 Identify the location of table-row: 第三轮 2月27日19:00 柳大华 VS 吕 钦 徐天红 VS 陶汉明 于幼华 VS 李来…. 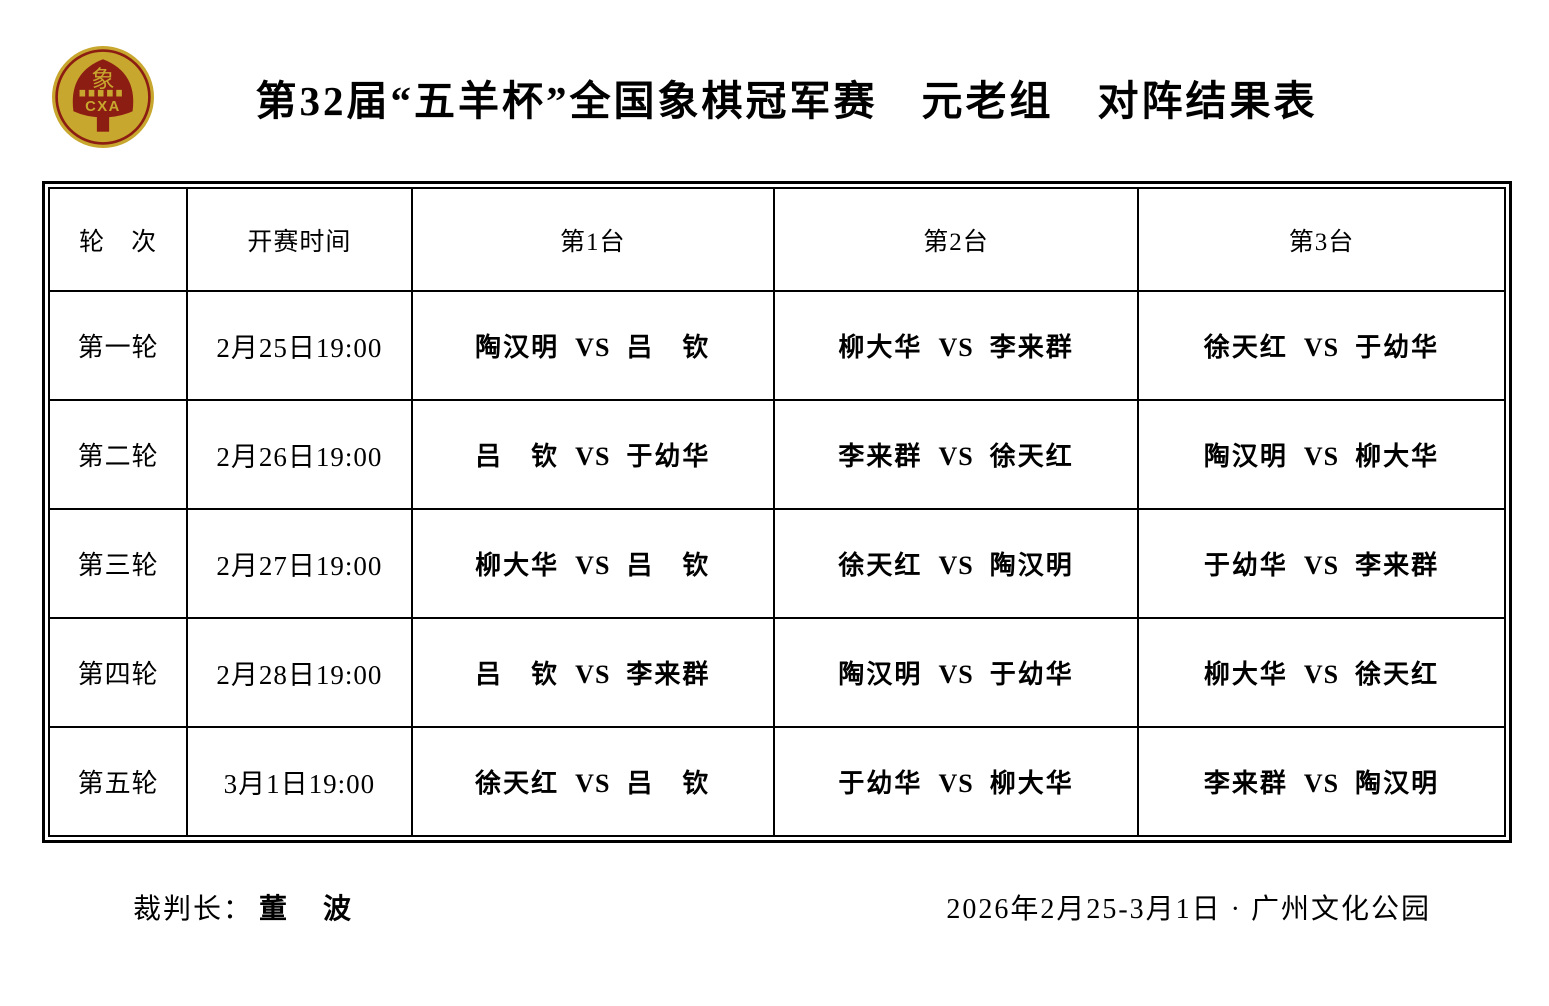
(776, 563).